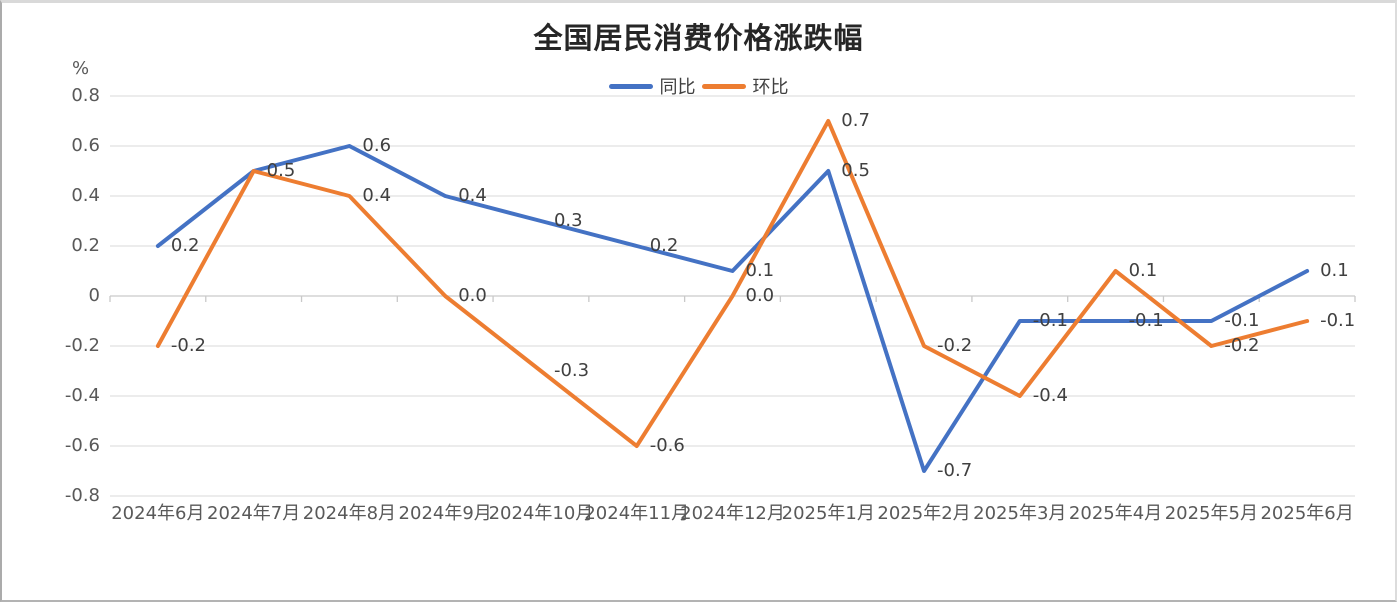 This screenshot has height=602, width=1397. Describe the element at coordinates (1211, 513) in the screenshot. I see `x-tick-label: 2025年5月` at that location.